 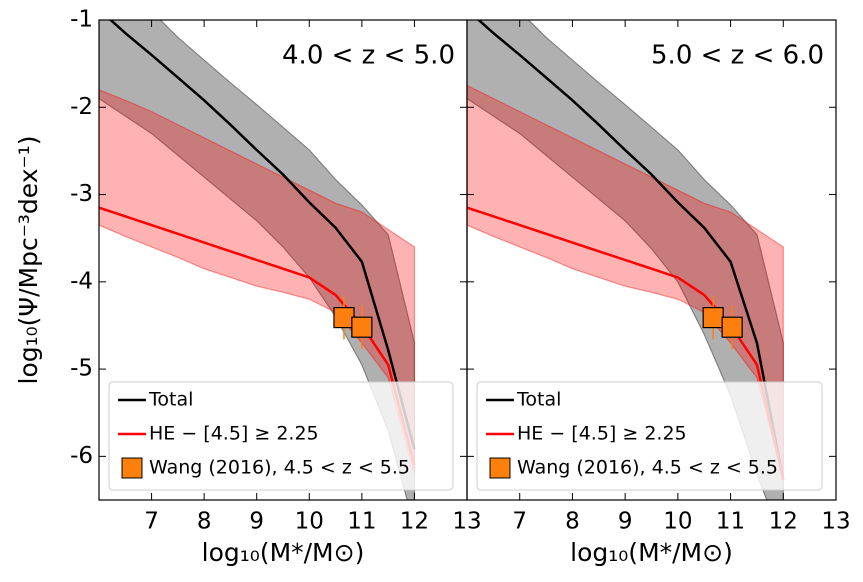 I want to click on y-axis-label: log₁₀(Ψ/Mpc⁻³dex⁻¹), so click(x=28, y=260).